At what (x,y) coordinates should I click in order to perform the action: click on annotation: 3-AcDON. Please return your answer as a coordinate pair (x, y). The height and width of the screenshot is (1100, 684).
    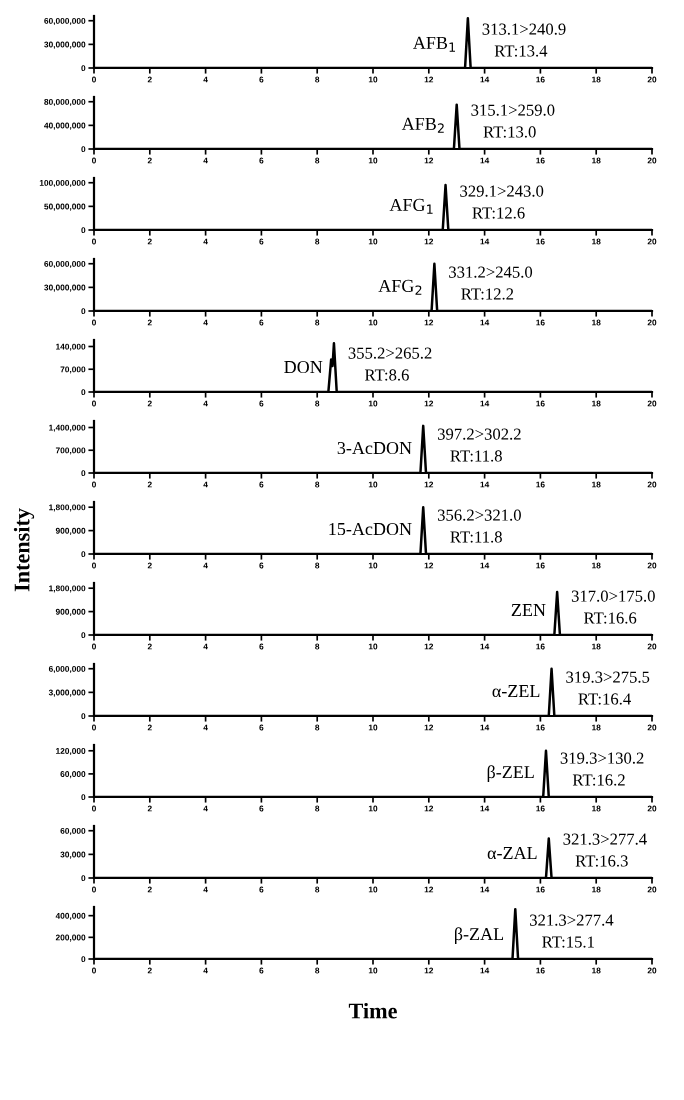
    Looking at the image, I should click on (374, 448).